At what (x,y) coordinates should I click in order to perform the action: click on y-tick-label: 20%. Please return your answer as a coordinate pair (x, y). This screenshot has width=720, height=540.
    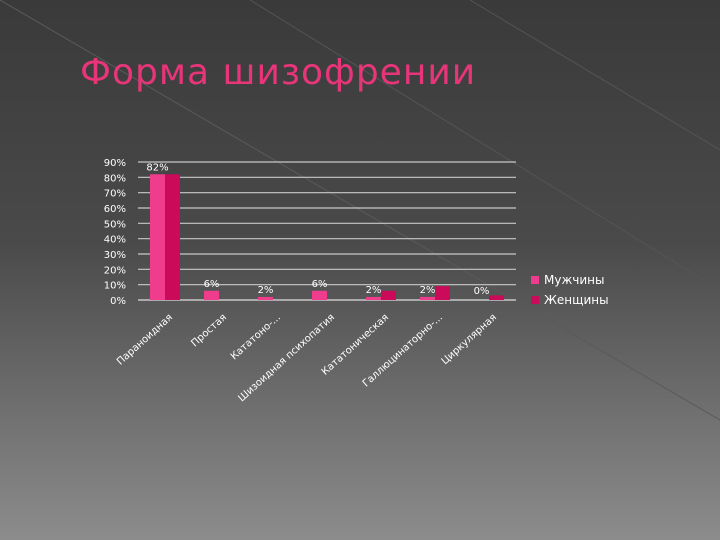
    Looking at the image, I should click on (115, 270).